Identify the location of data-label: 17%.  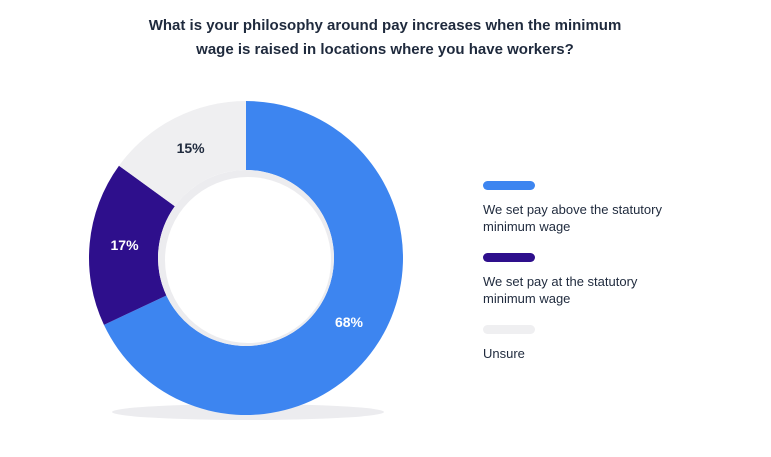
(125, 245).